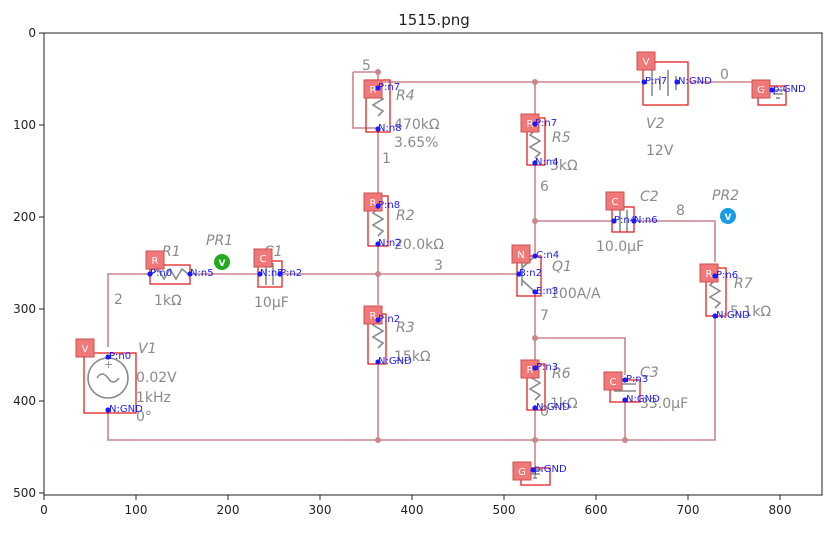  I want to click on component-value: 10.0µF, so click(620, 247).